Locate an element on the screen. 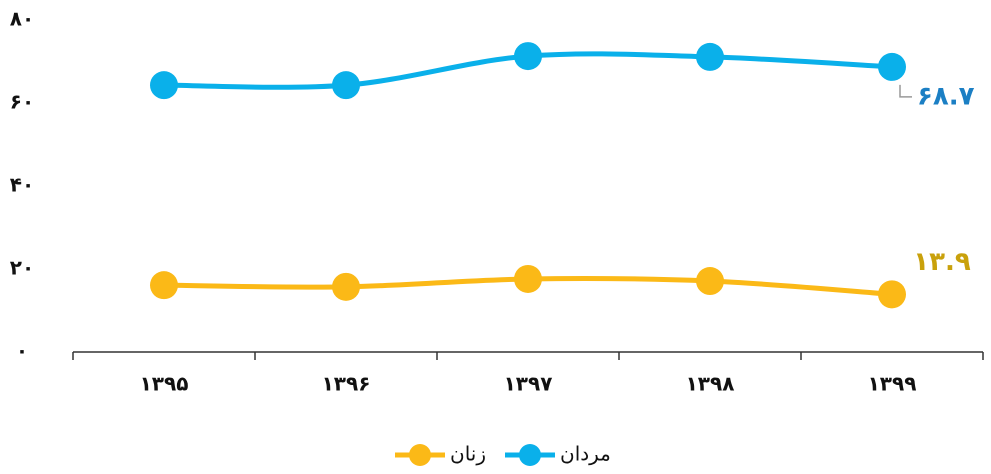  data-label: ۶۸.۷ is located at coordinates (946, 96).